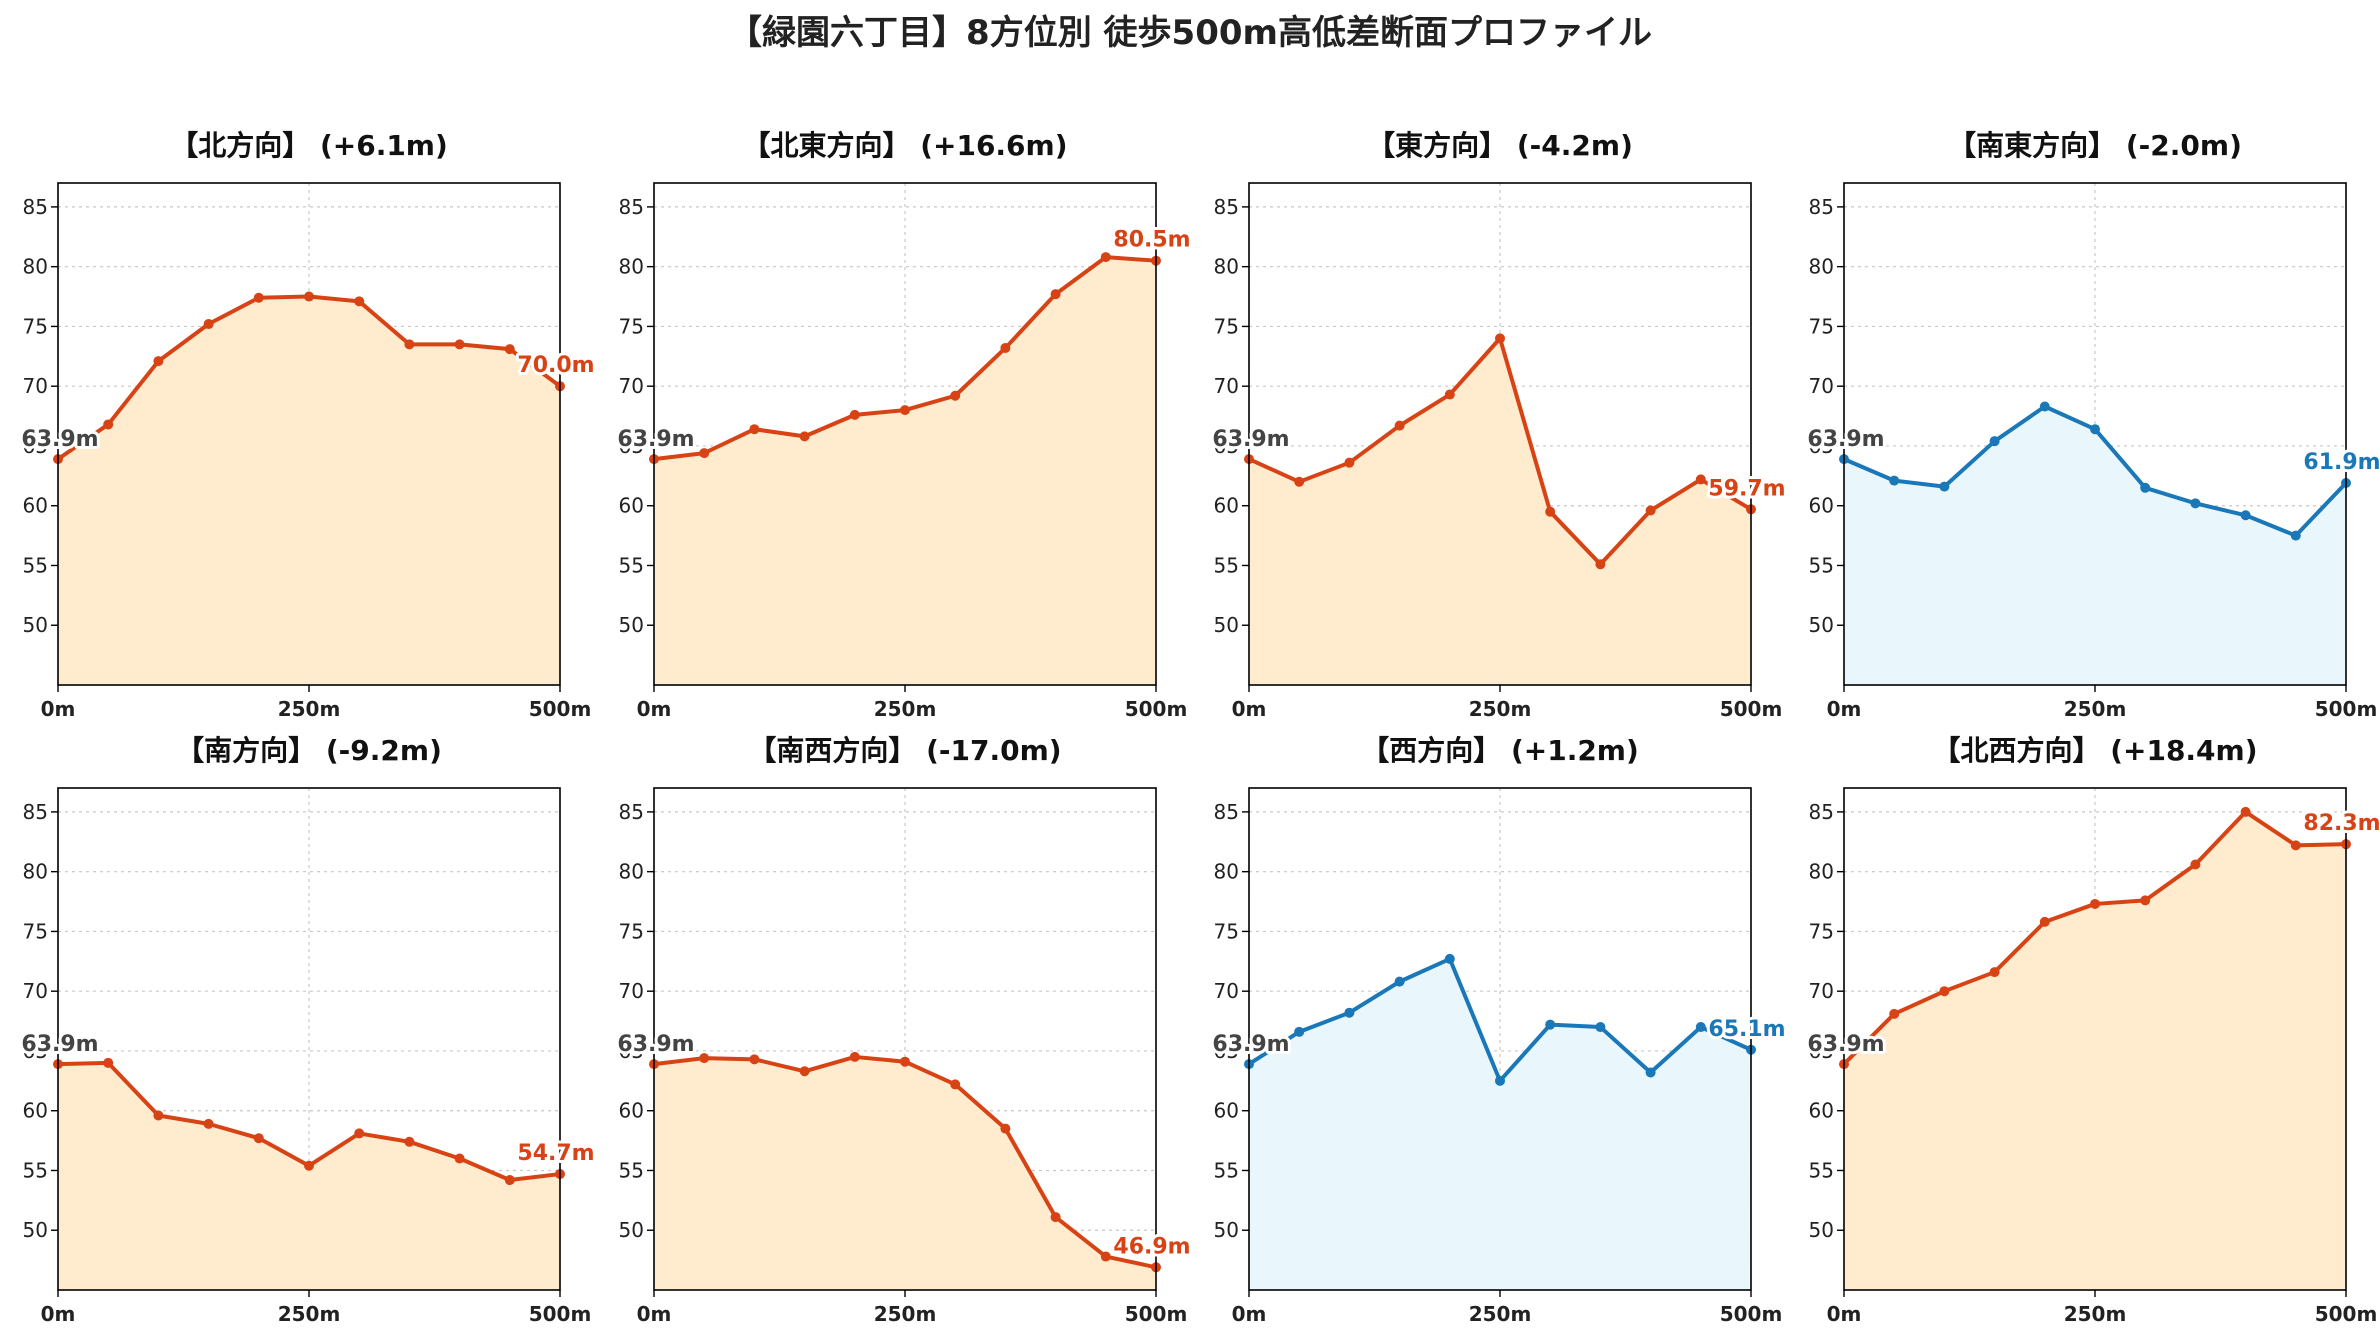  I want to click on panel-title: 【北西方向】 (+18.4m), so click(2094, 750).